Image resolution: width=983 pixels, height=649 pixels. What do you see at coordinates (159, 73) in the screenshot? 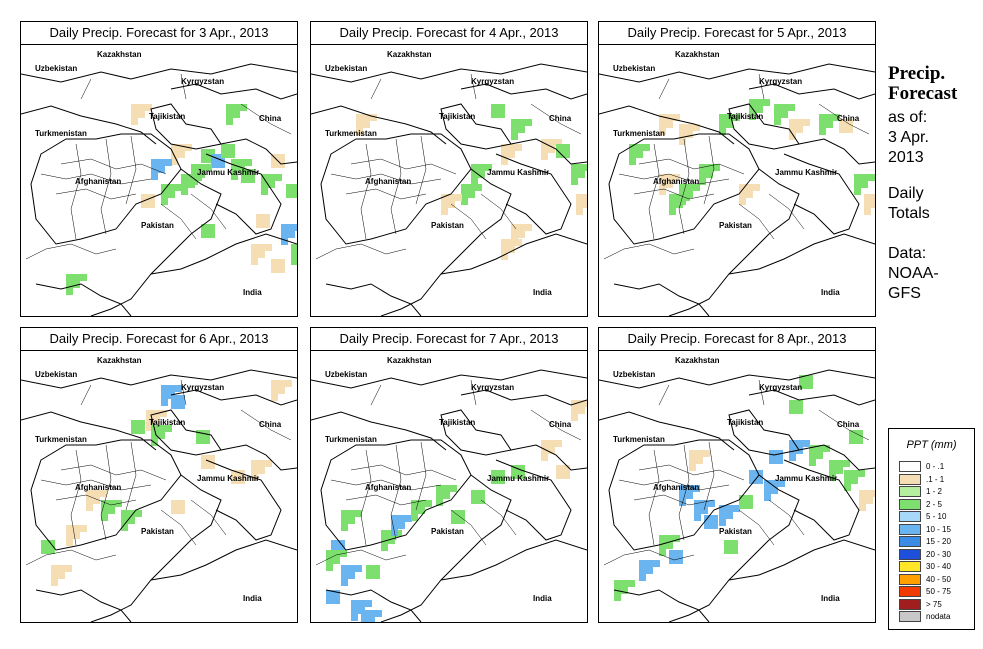
I see `border-kazakhstan` at bounding box center [159, 73].